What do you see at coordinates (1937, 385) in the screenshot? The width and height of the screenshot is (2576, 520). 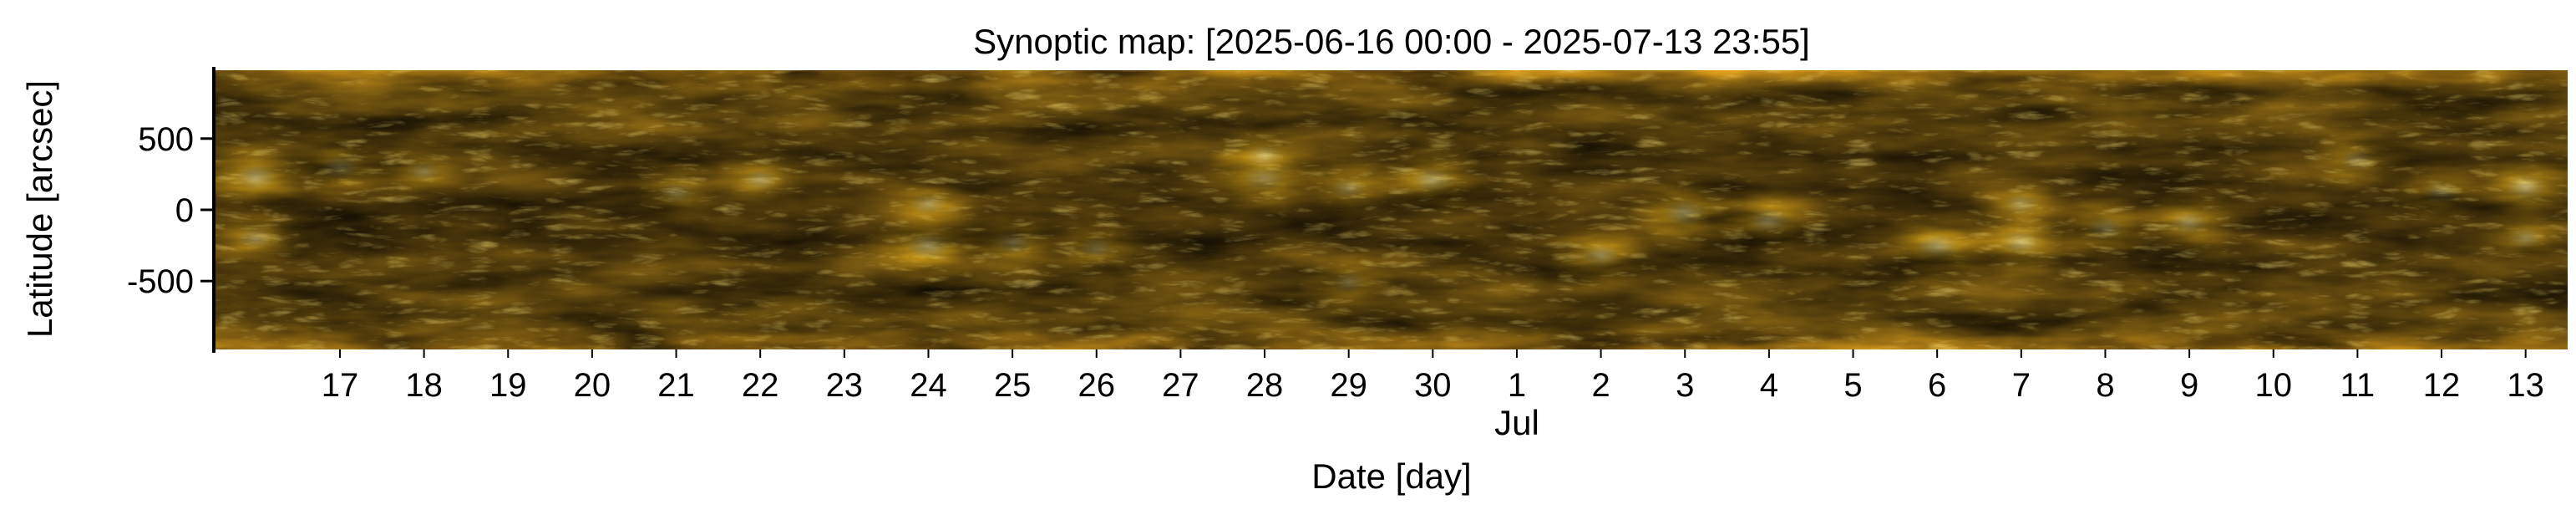 I see `x-tick-label: 6` at bounding box center [1937, 385].